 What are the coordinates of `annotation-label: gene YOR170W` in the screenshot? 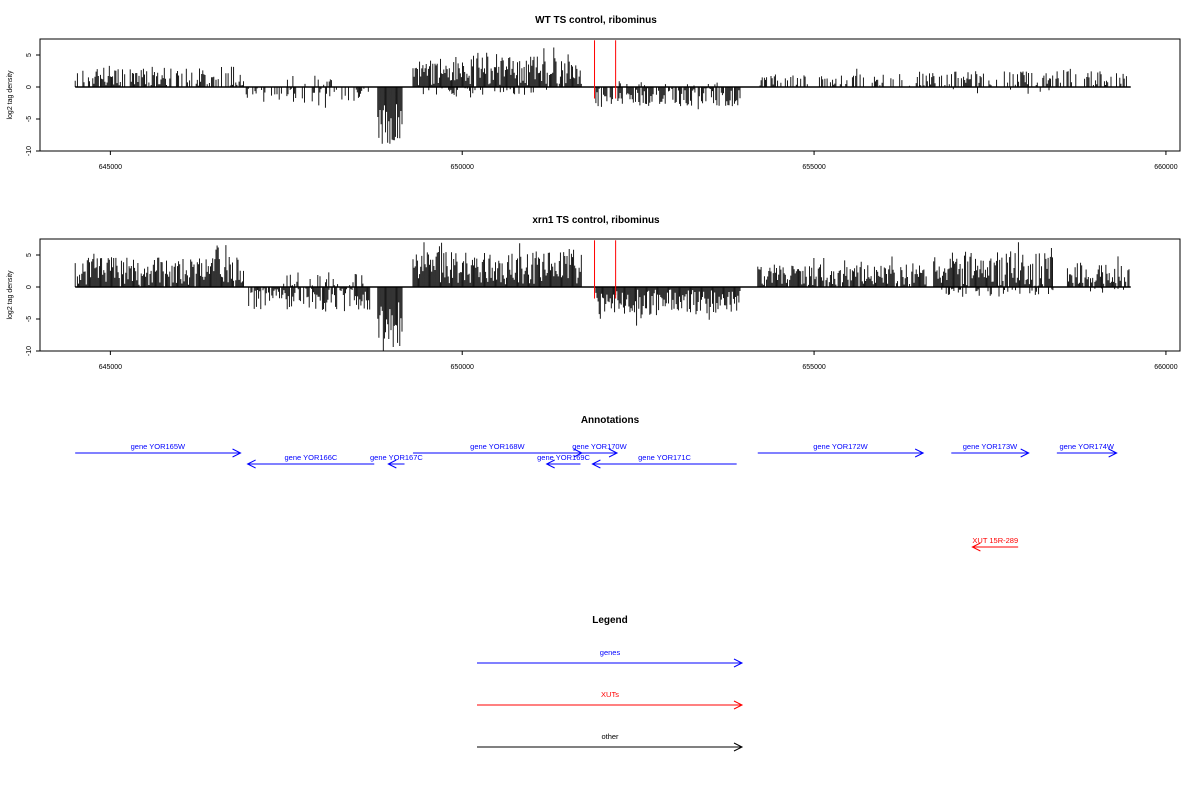 It's located at (599, 446).